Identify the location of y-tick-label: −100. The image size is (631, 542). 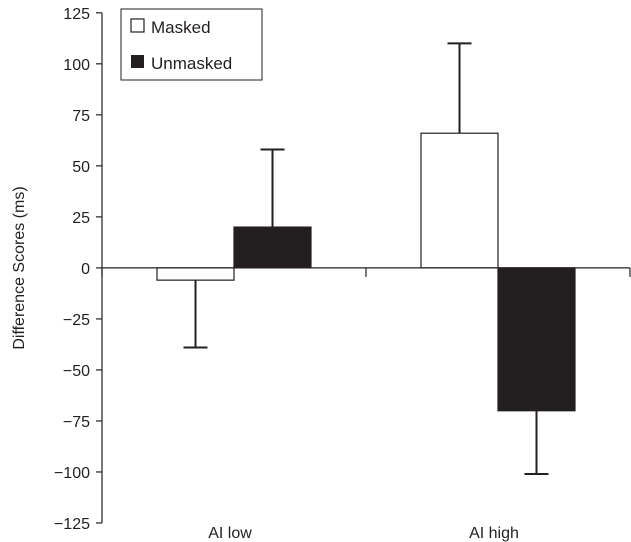
(72, 473).